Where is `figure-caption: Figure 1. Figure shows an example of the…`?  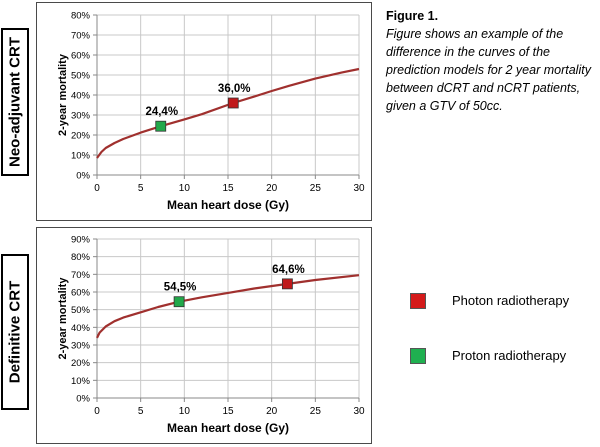 figure-caption: Figure 1. Figure shows an example of the… is located at coordinates (491, 61).